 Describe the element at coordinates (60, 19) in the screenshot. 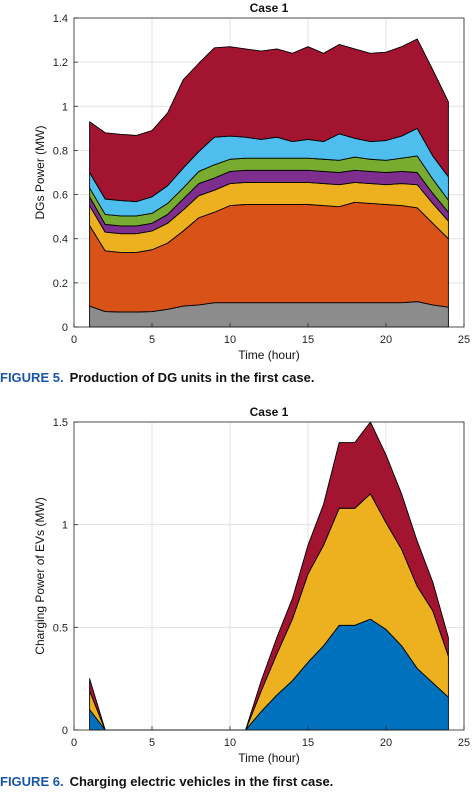

I see `y-tick-label: 1.4` at that location.